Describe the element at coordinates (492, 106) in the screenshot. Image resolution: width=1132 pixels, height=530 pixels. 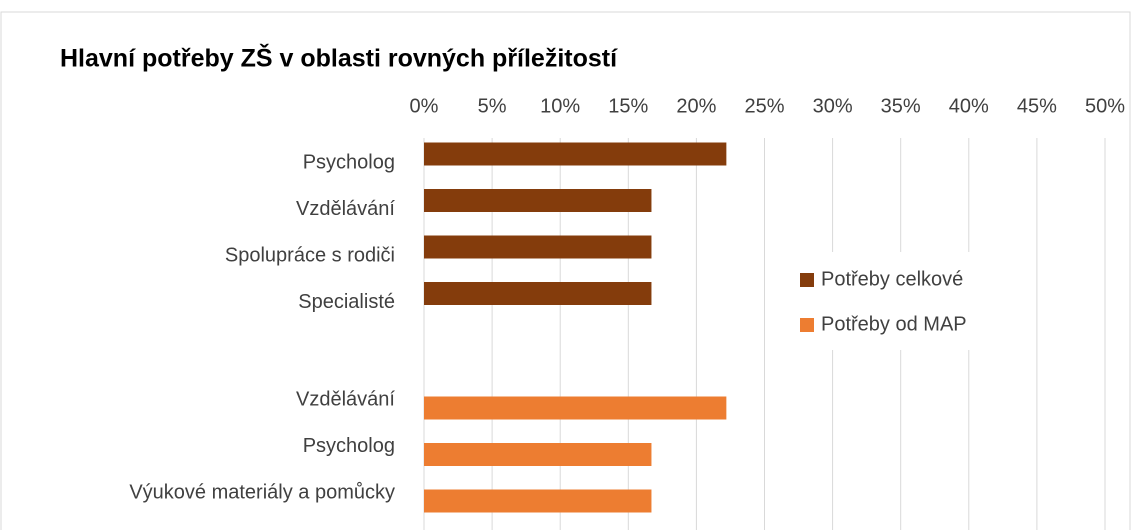
I see `x-tick-label: 5%` at that location.